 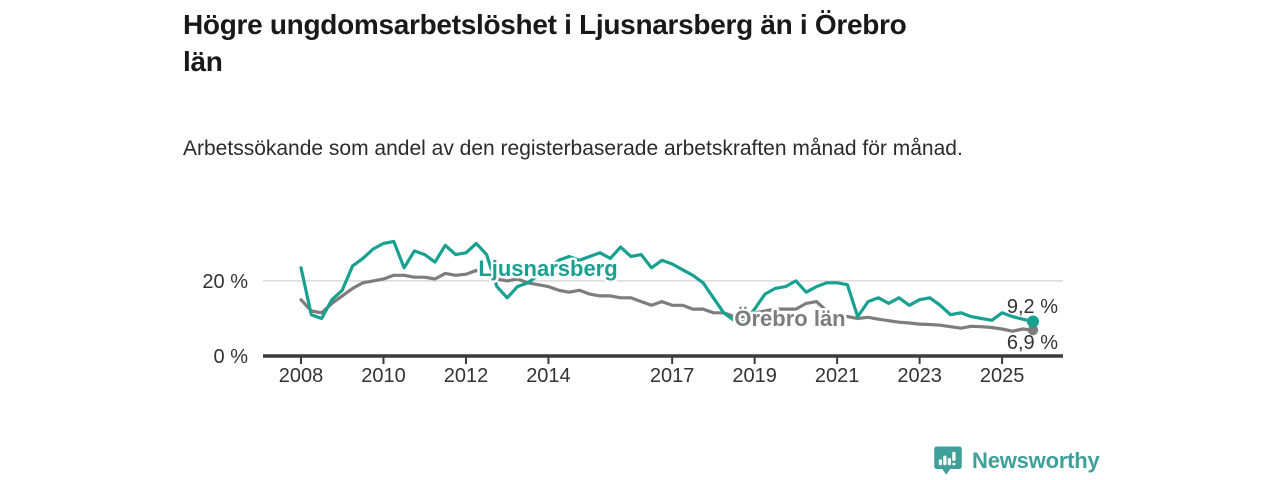 What do you see at coordinates (754, 376) in the screenshot?
I see `x-tick-label: 2019` at bounding box center [754, 376].